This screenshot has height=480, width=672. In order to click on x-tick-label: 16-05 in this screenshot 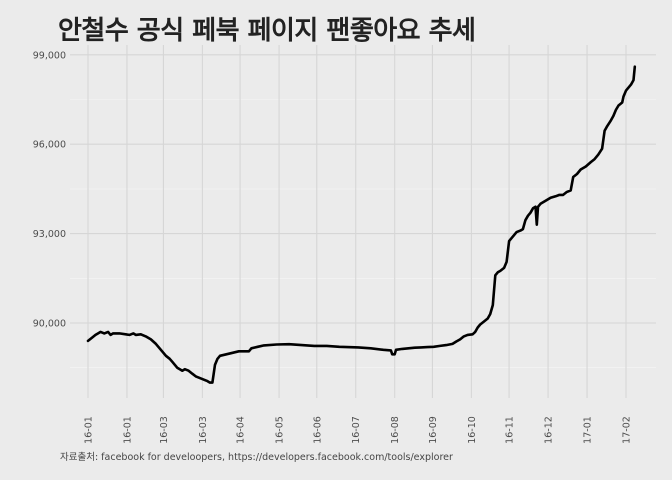, I will do `click(280, 430)`.